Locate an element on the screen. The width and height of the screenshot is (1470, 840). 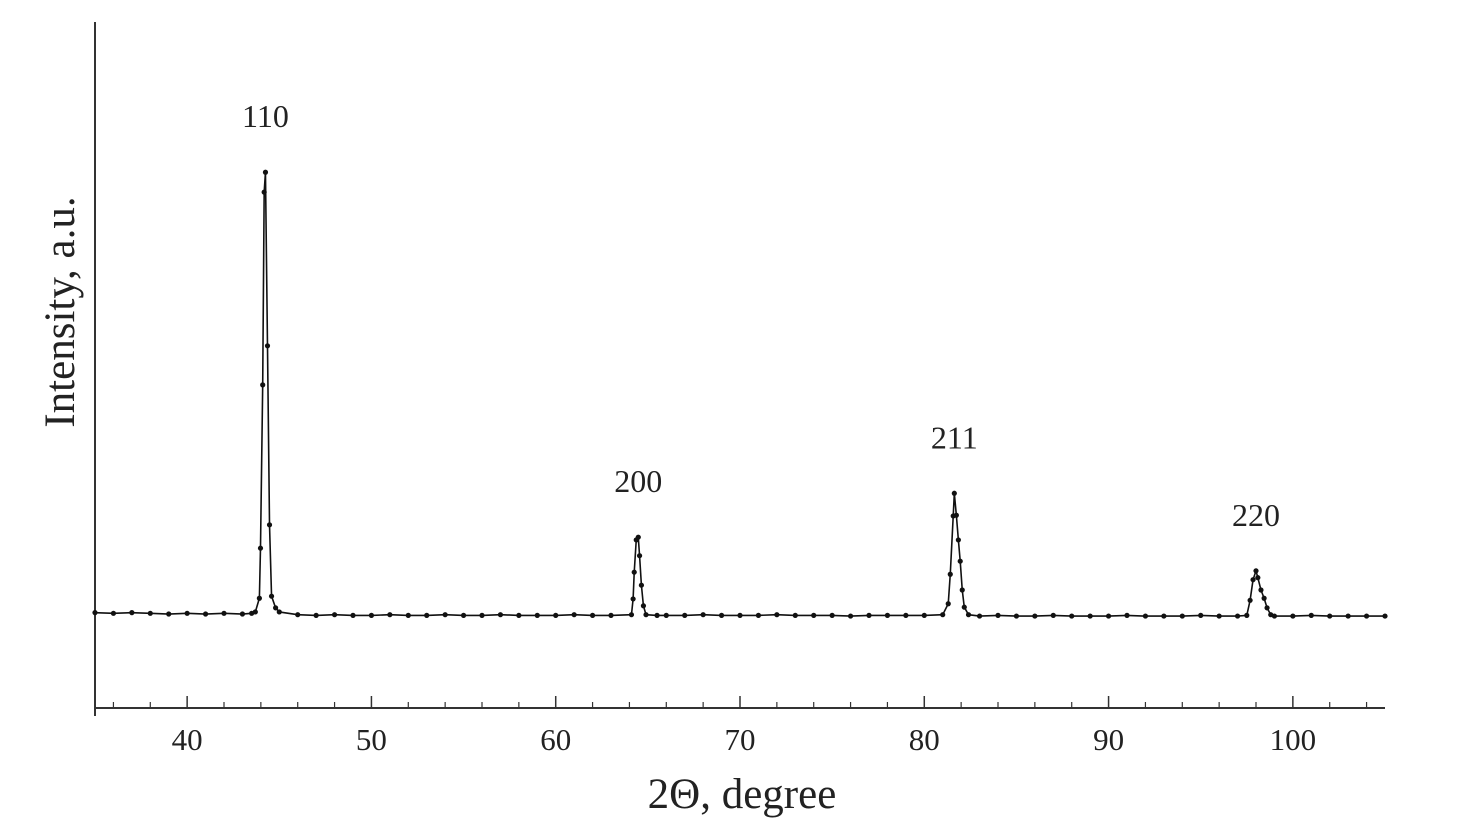
x-tick-label: 60 is located at coordinates (555, 739).